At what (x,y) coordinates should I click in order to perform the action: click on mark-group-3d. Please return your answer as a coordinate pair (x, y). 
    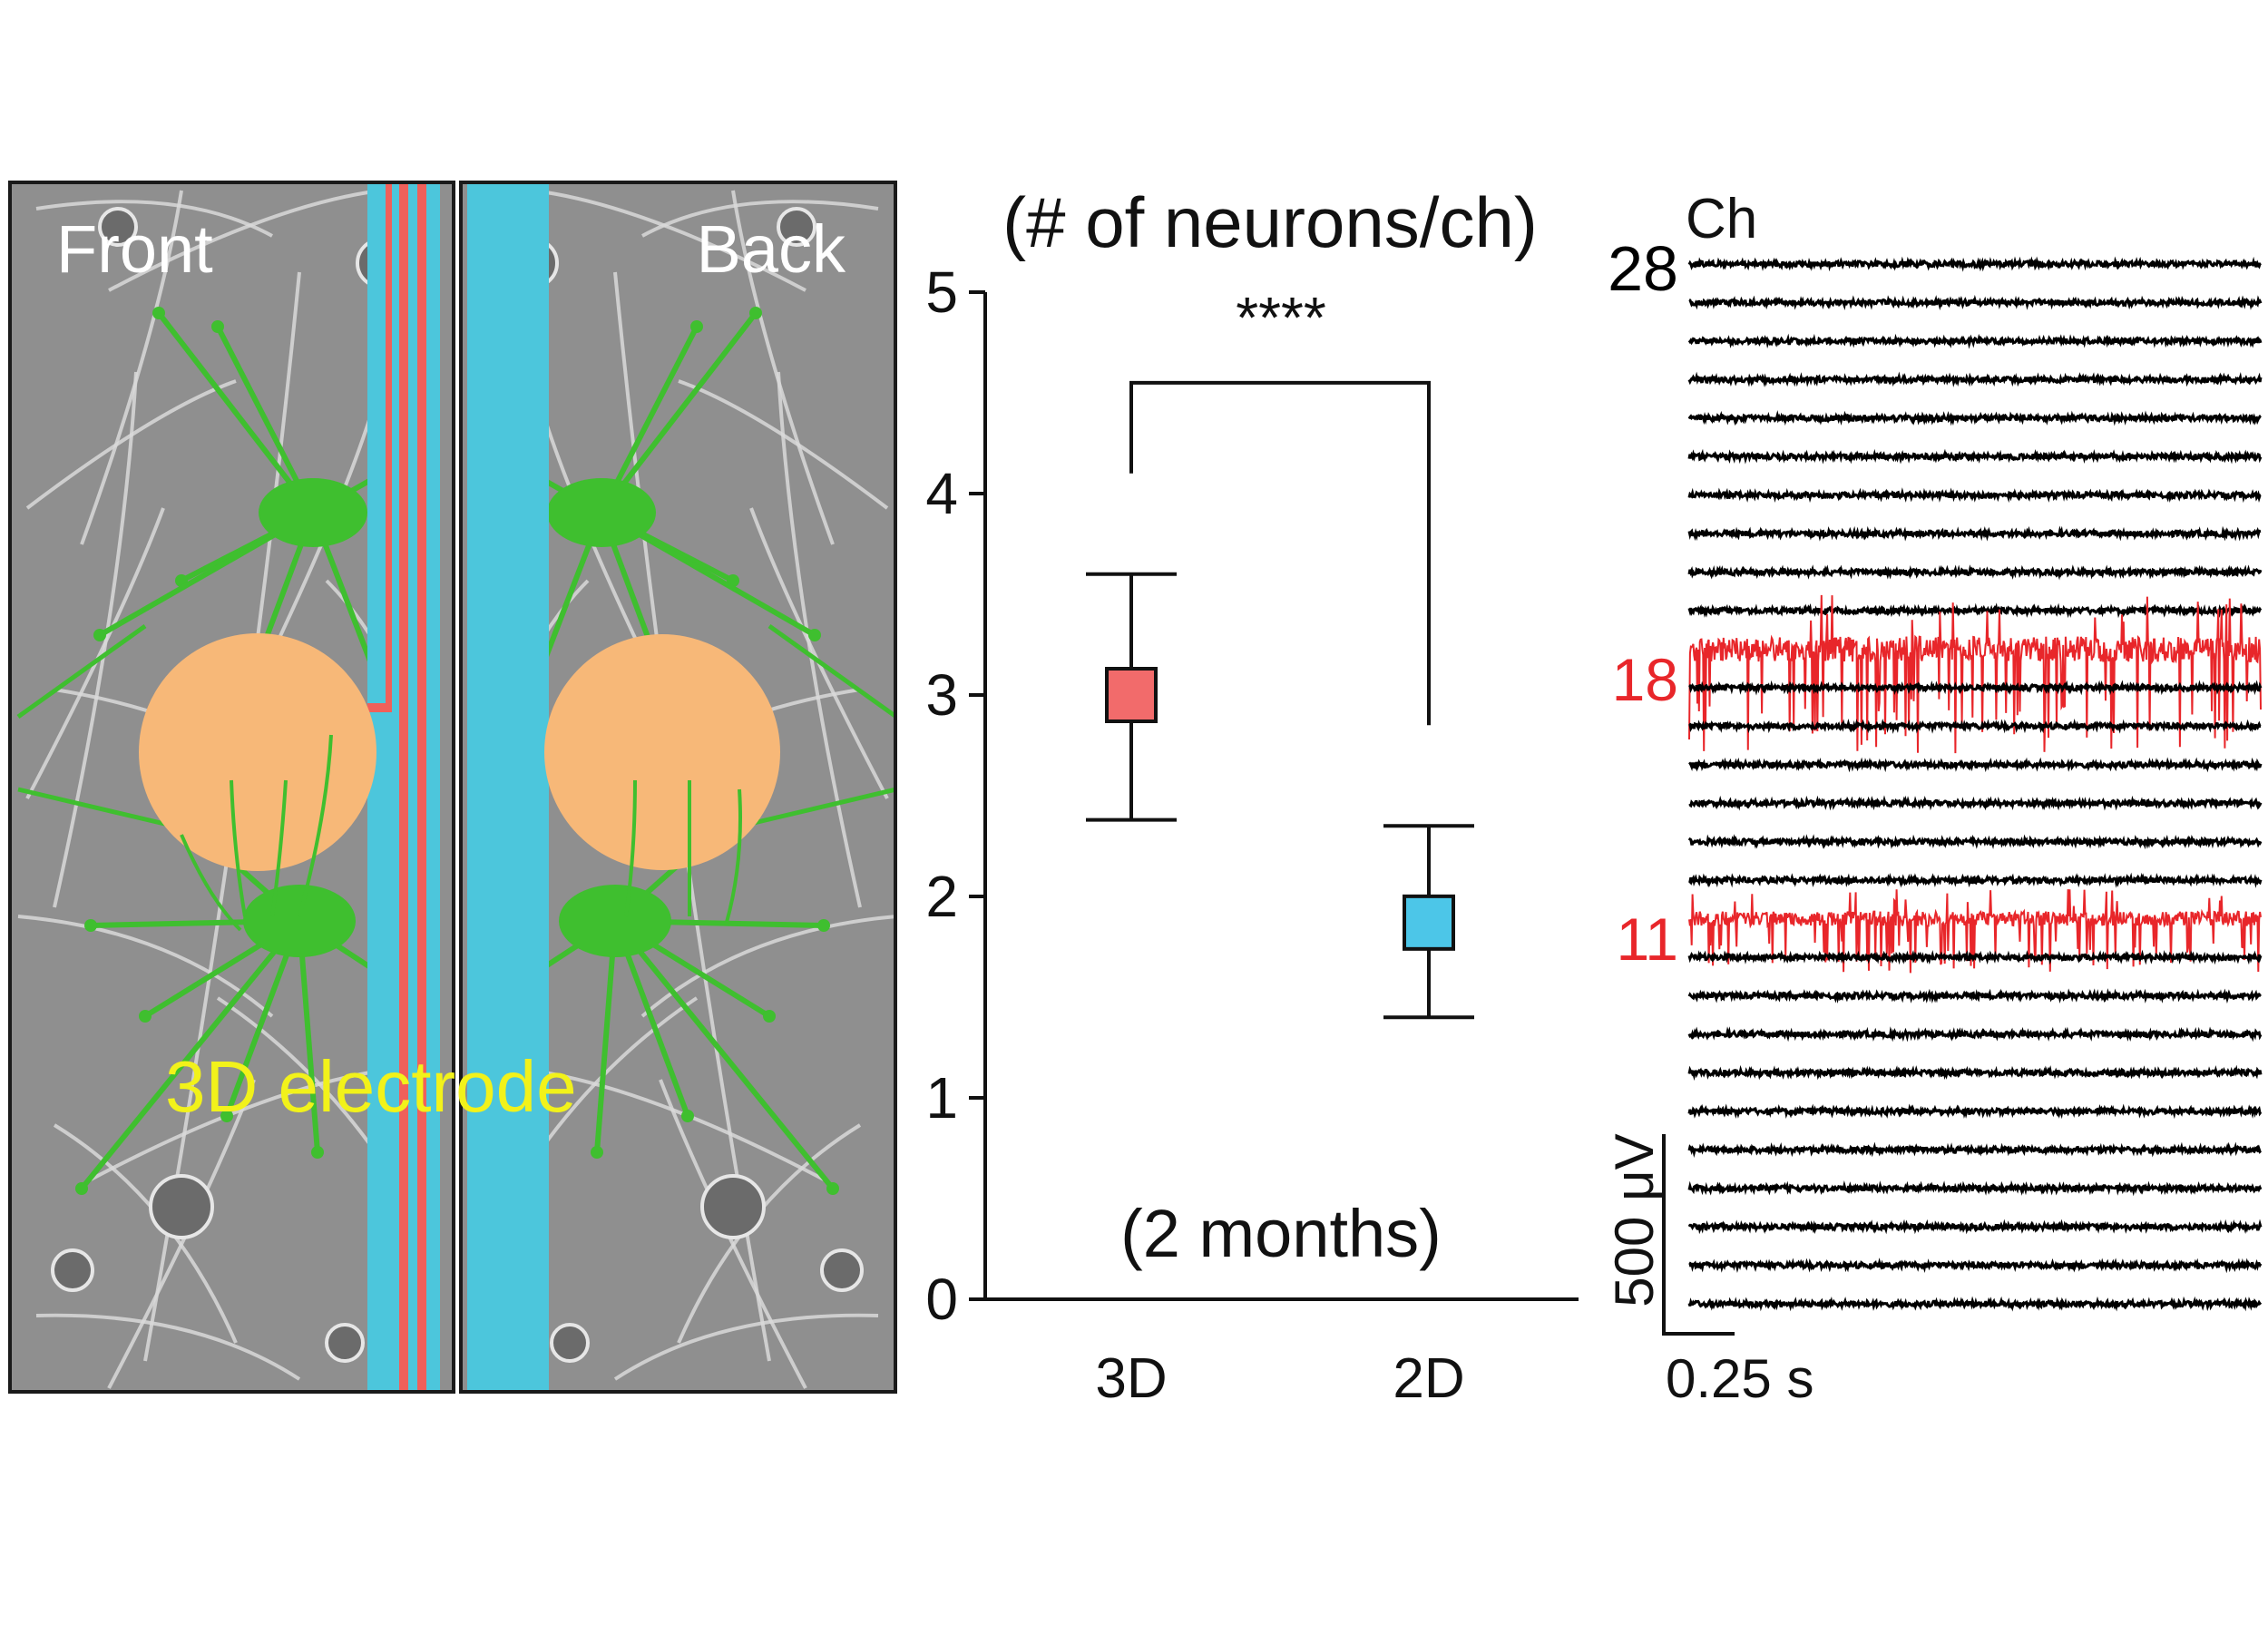
    Looking at the image, I should click on (1131, 697).